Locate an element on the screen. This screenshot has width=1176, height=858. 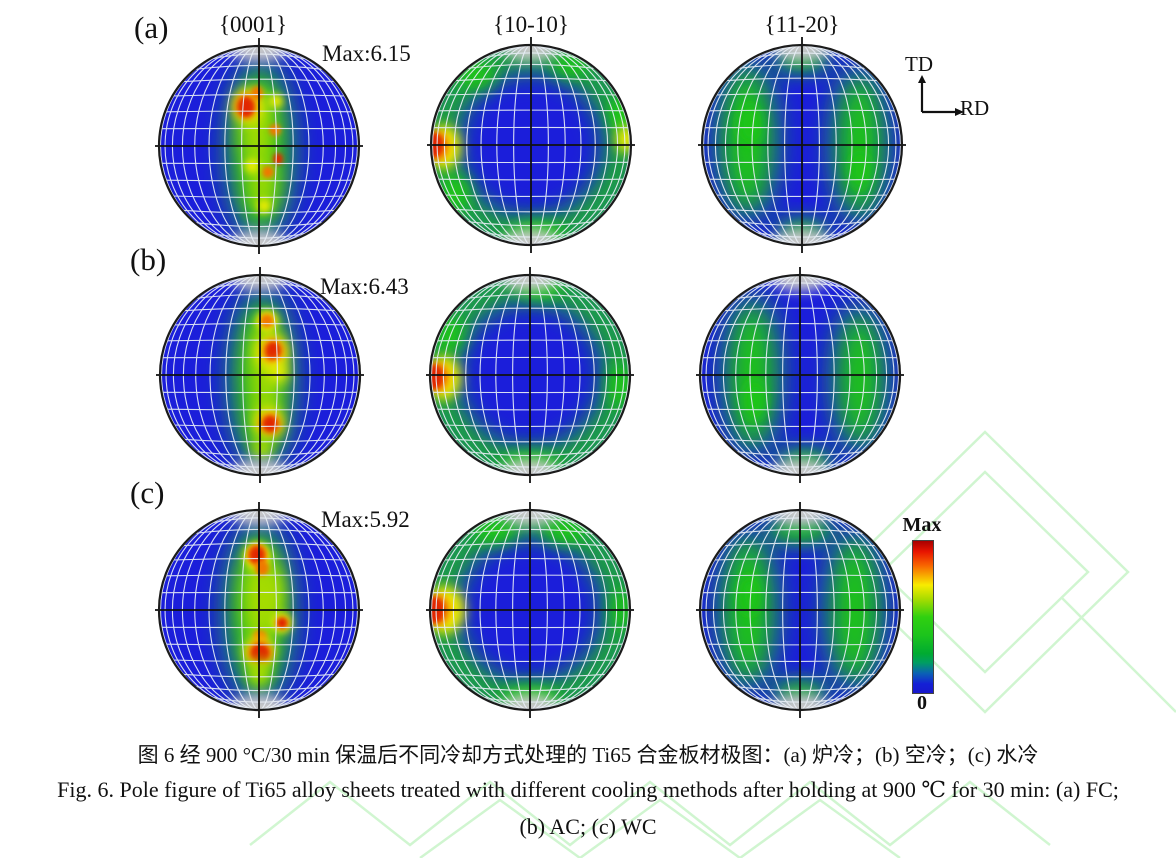
max-label-b: Max:6.43 is located at coordinates (364, 286).